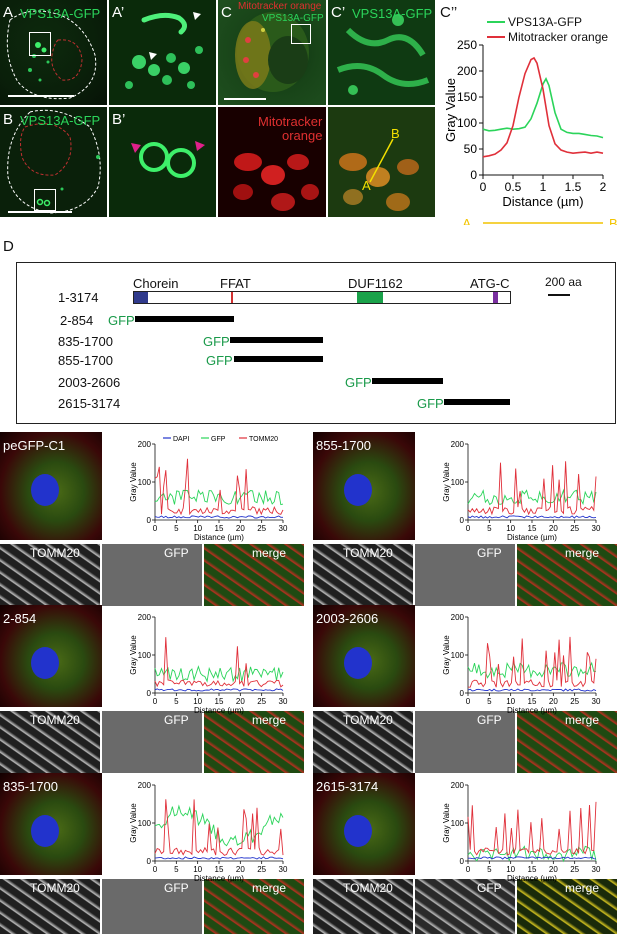 The width and height of the screenshot is (617, 934). I want to click on mitotracker-label-line2: orange, so click(302, 135).